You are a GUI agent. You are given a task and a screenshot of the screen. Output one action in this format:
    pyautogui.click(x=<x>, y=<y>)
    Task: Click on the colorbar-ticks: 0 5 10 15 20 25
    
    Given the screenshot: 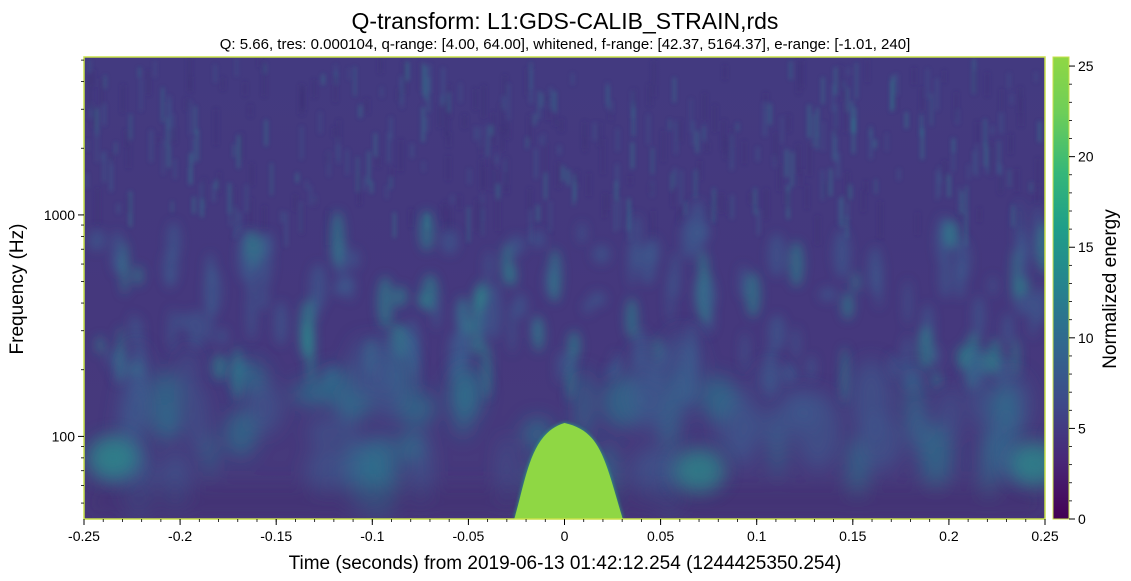 What is the action you would take?
    pyautogui.click(x=1081, y=292)
    